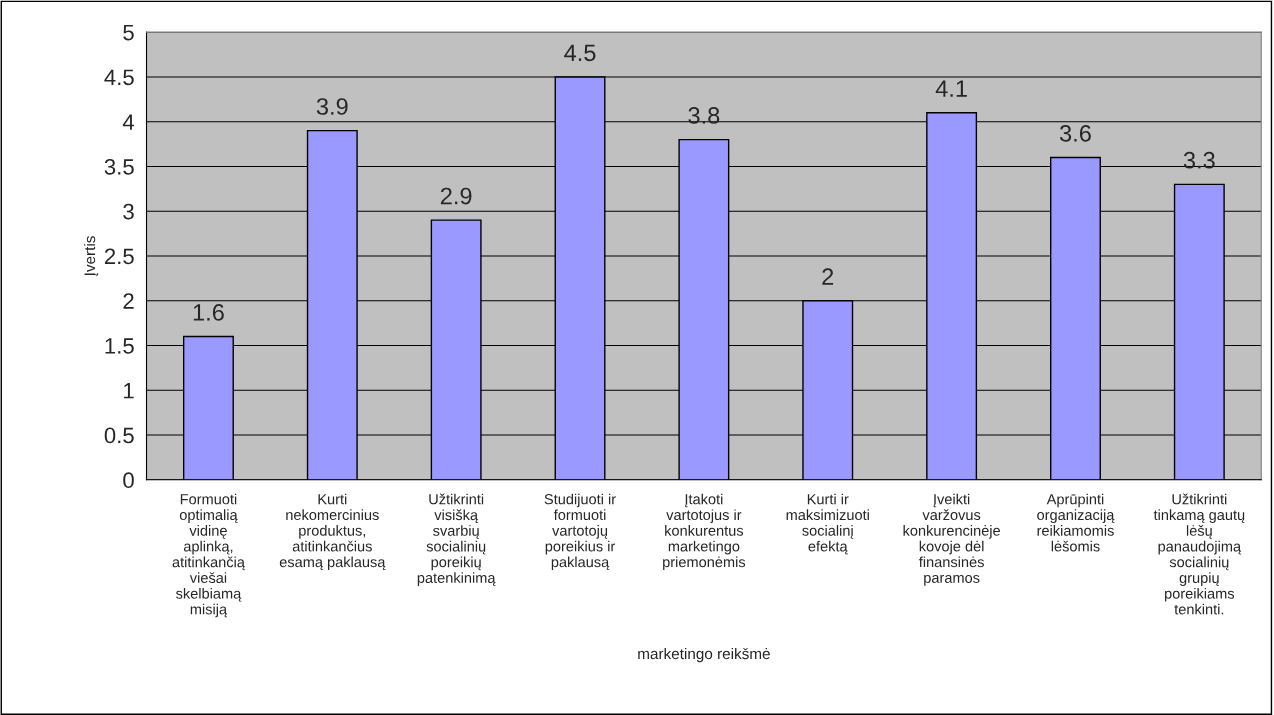 Image resolution: width=1274 pixels, height=715 pixels. I want to click on x-tick-label: Įtakoti vartotojus ir konkurentus marketingo priemonėmis, so click(704, 532).